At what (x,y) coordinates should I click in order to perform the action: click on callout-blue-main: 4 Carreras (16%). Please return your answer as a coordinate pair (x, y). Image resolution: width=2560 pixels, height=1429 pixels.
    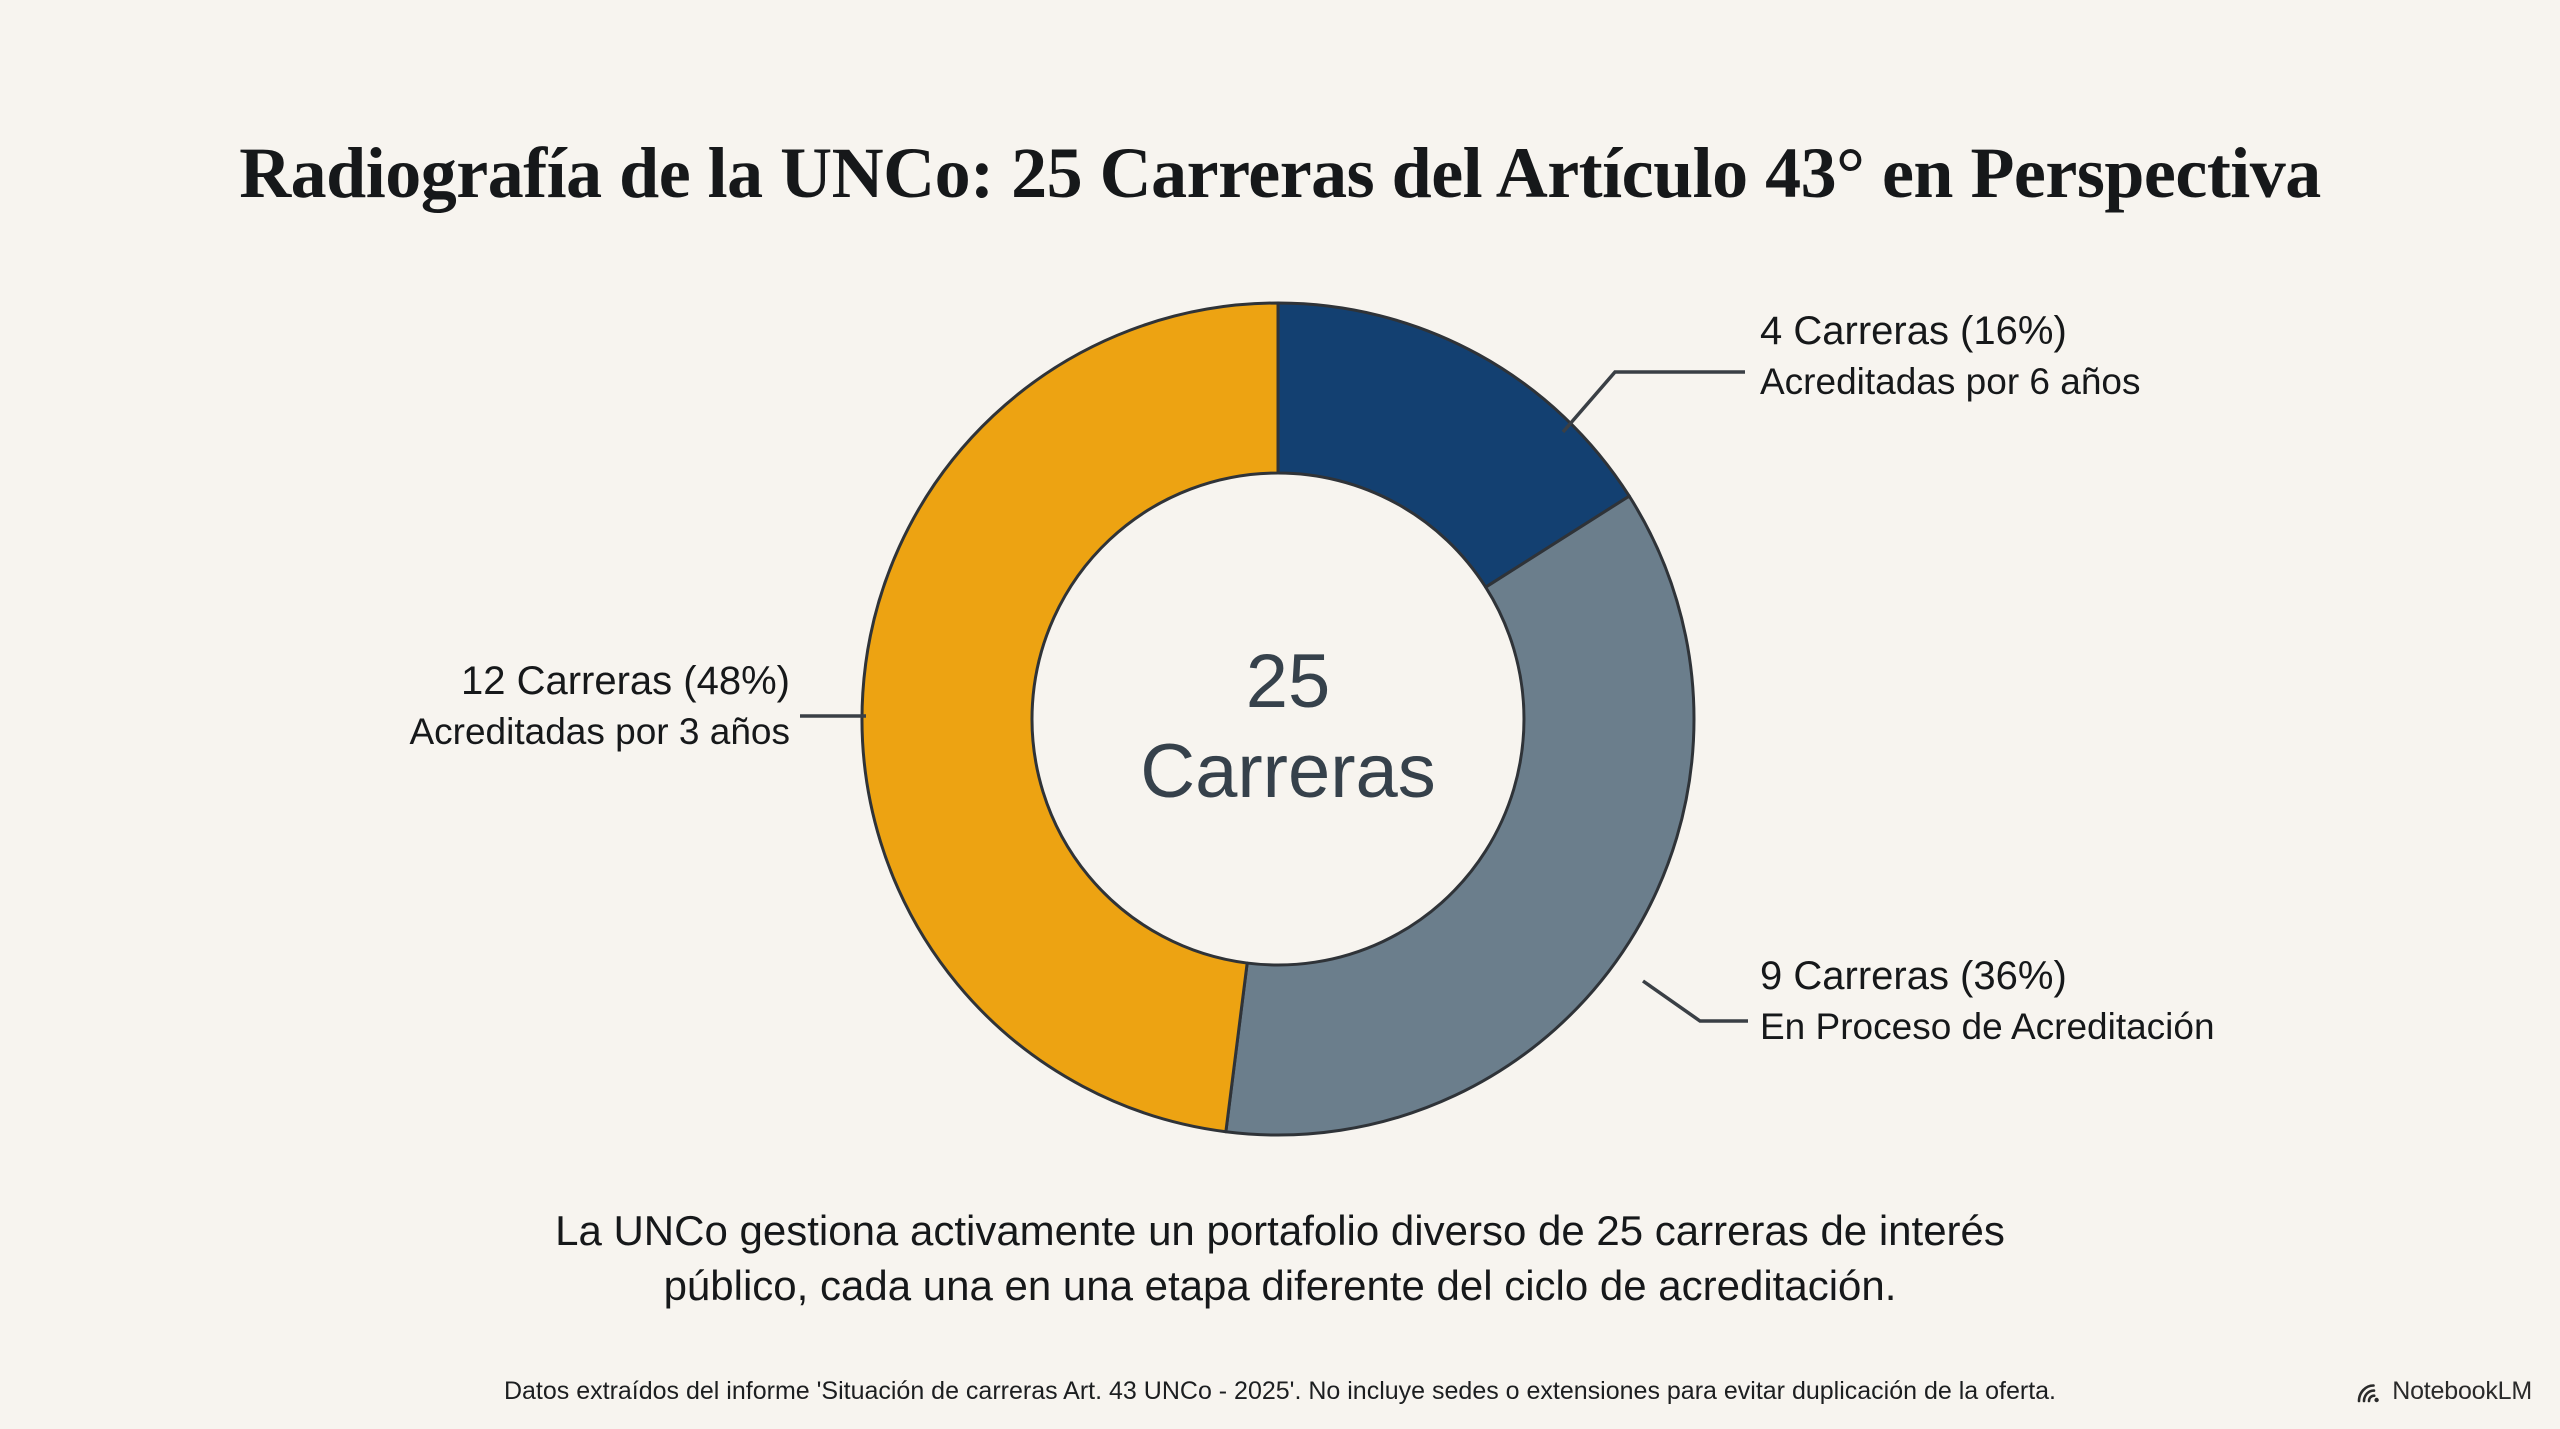
    Looking at the image, I should click on (1913, 331).